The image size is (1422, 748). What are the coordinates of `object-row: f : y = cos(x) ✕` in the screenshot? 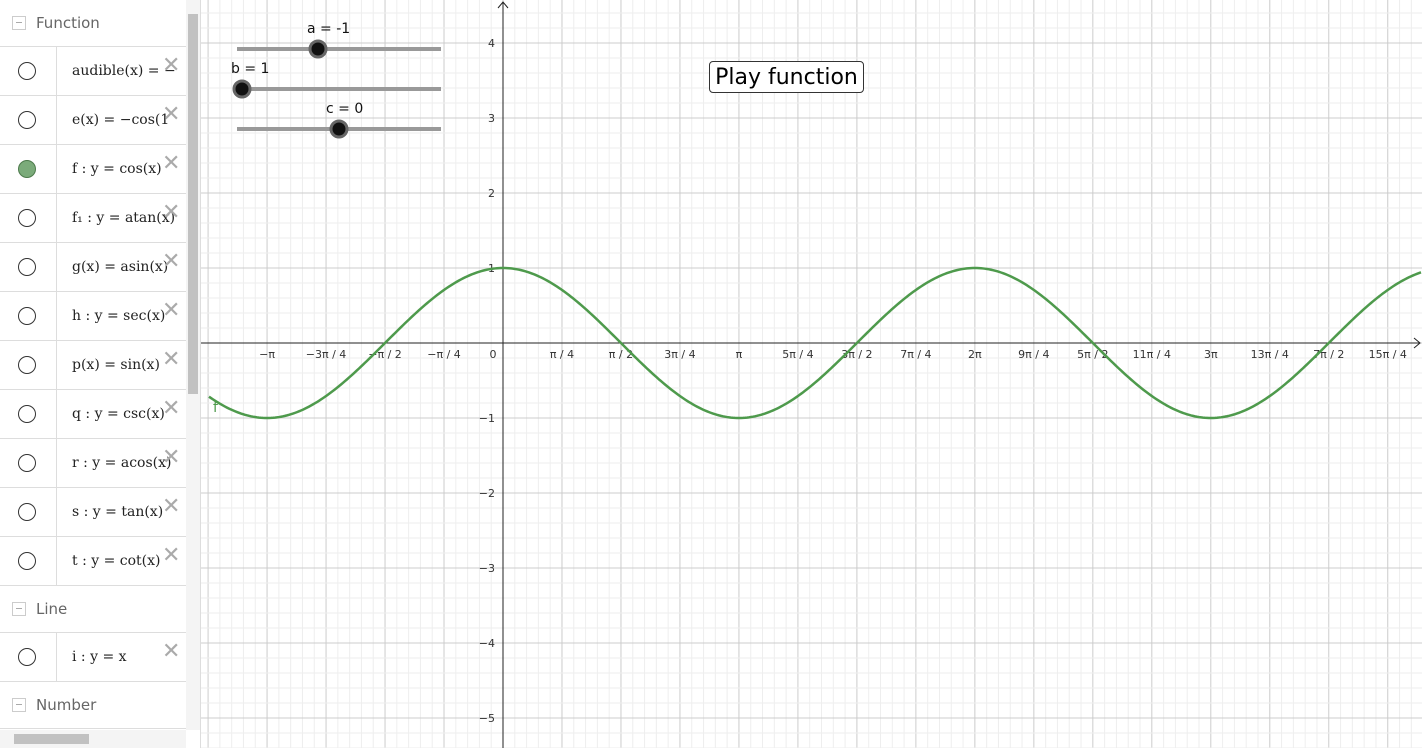 It's located at (100, 169).